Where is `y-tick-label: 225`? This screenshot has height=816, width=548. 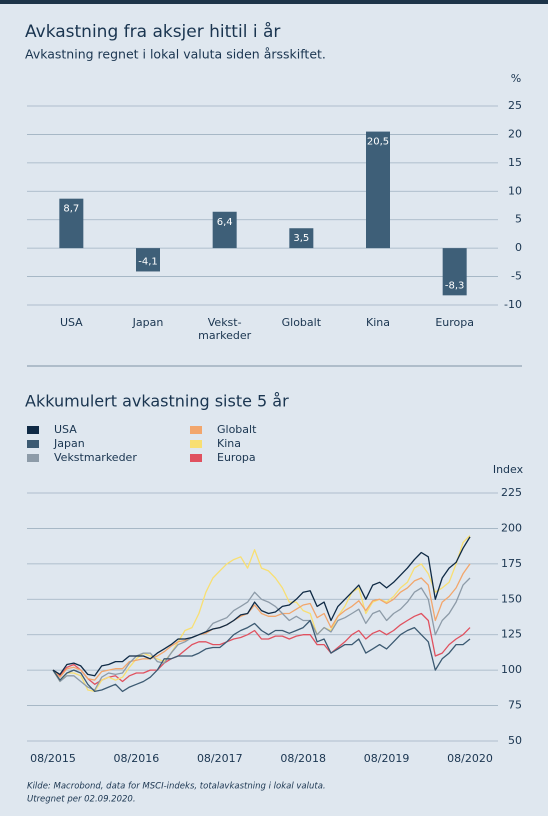 y-tick-label: 225 is located at coordinates (511, 492).